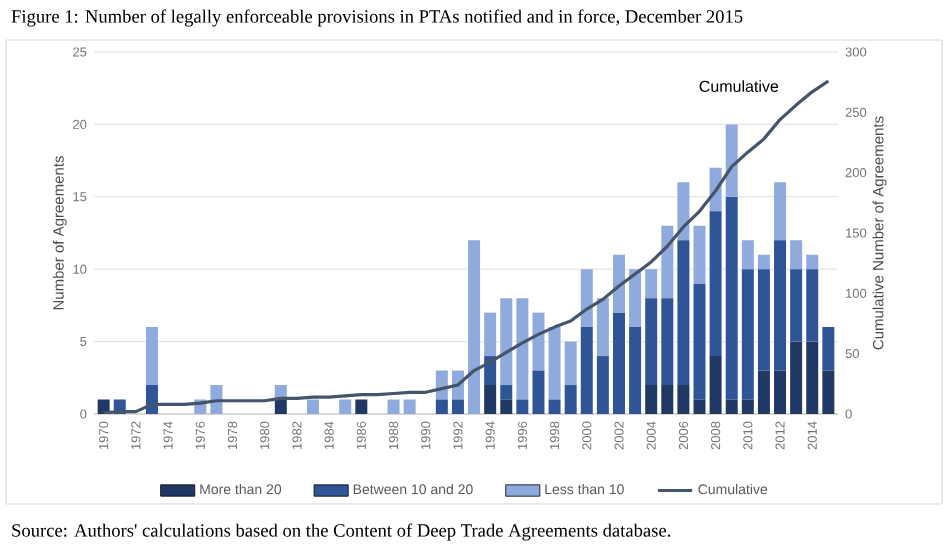 Image resolution: width=948 pixels, height=558 pixels. Describe the element at coordinates (739, 86) in the screenshot. I see `annotation: Cumulative` at that location.